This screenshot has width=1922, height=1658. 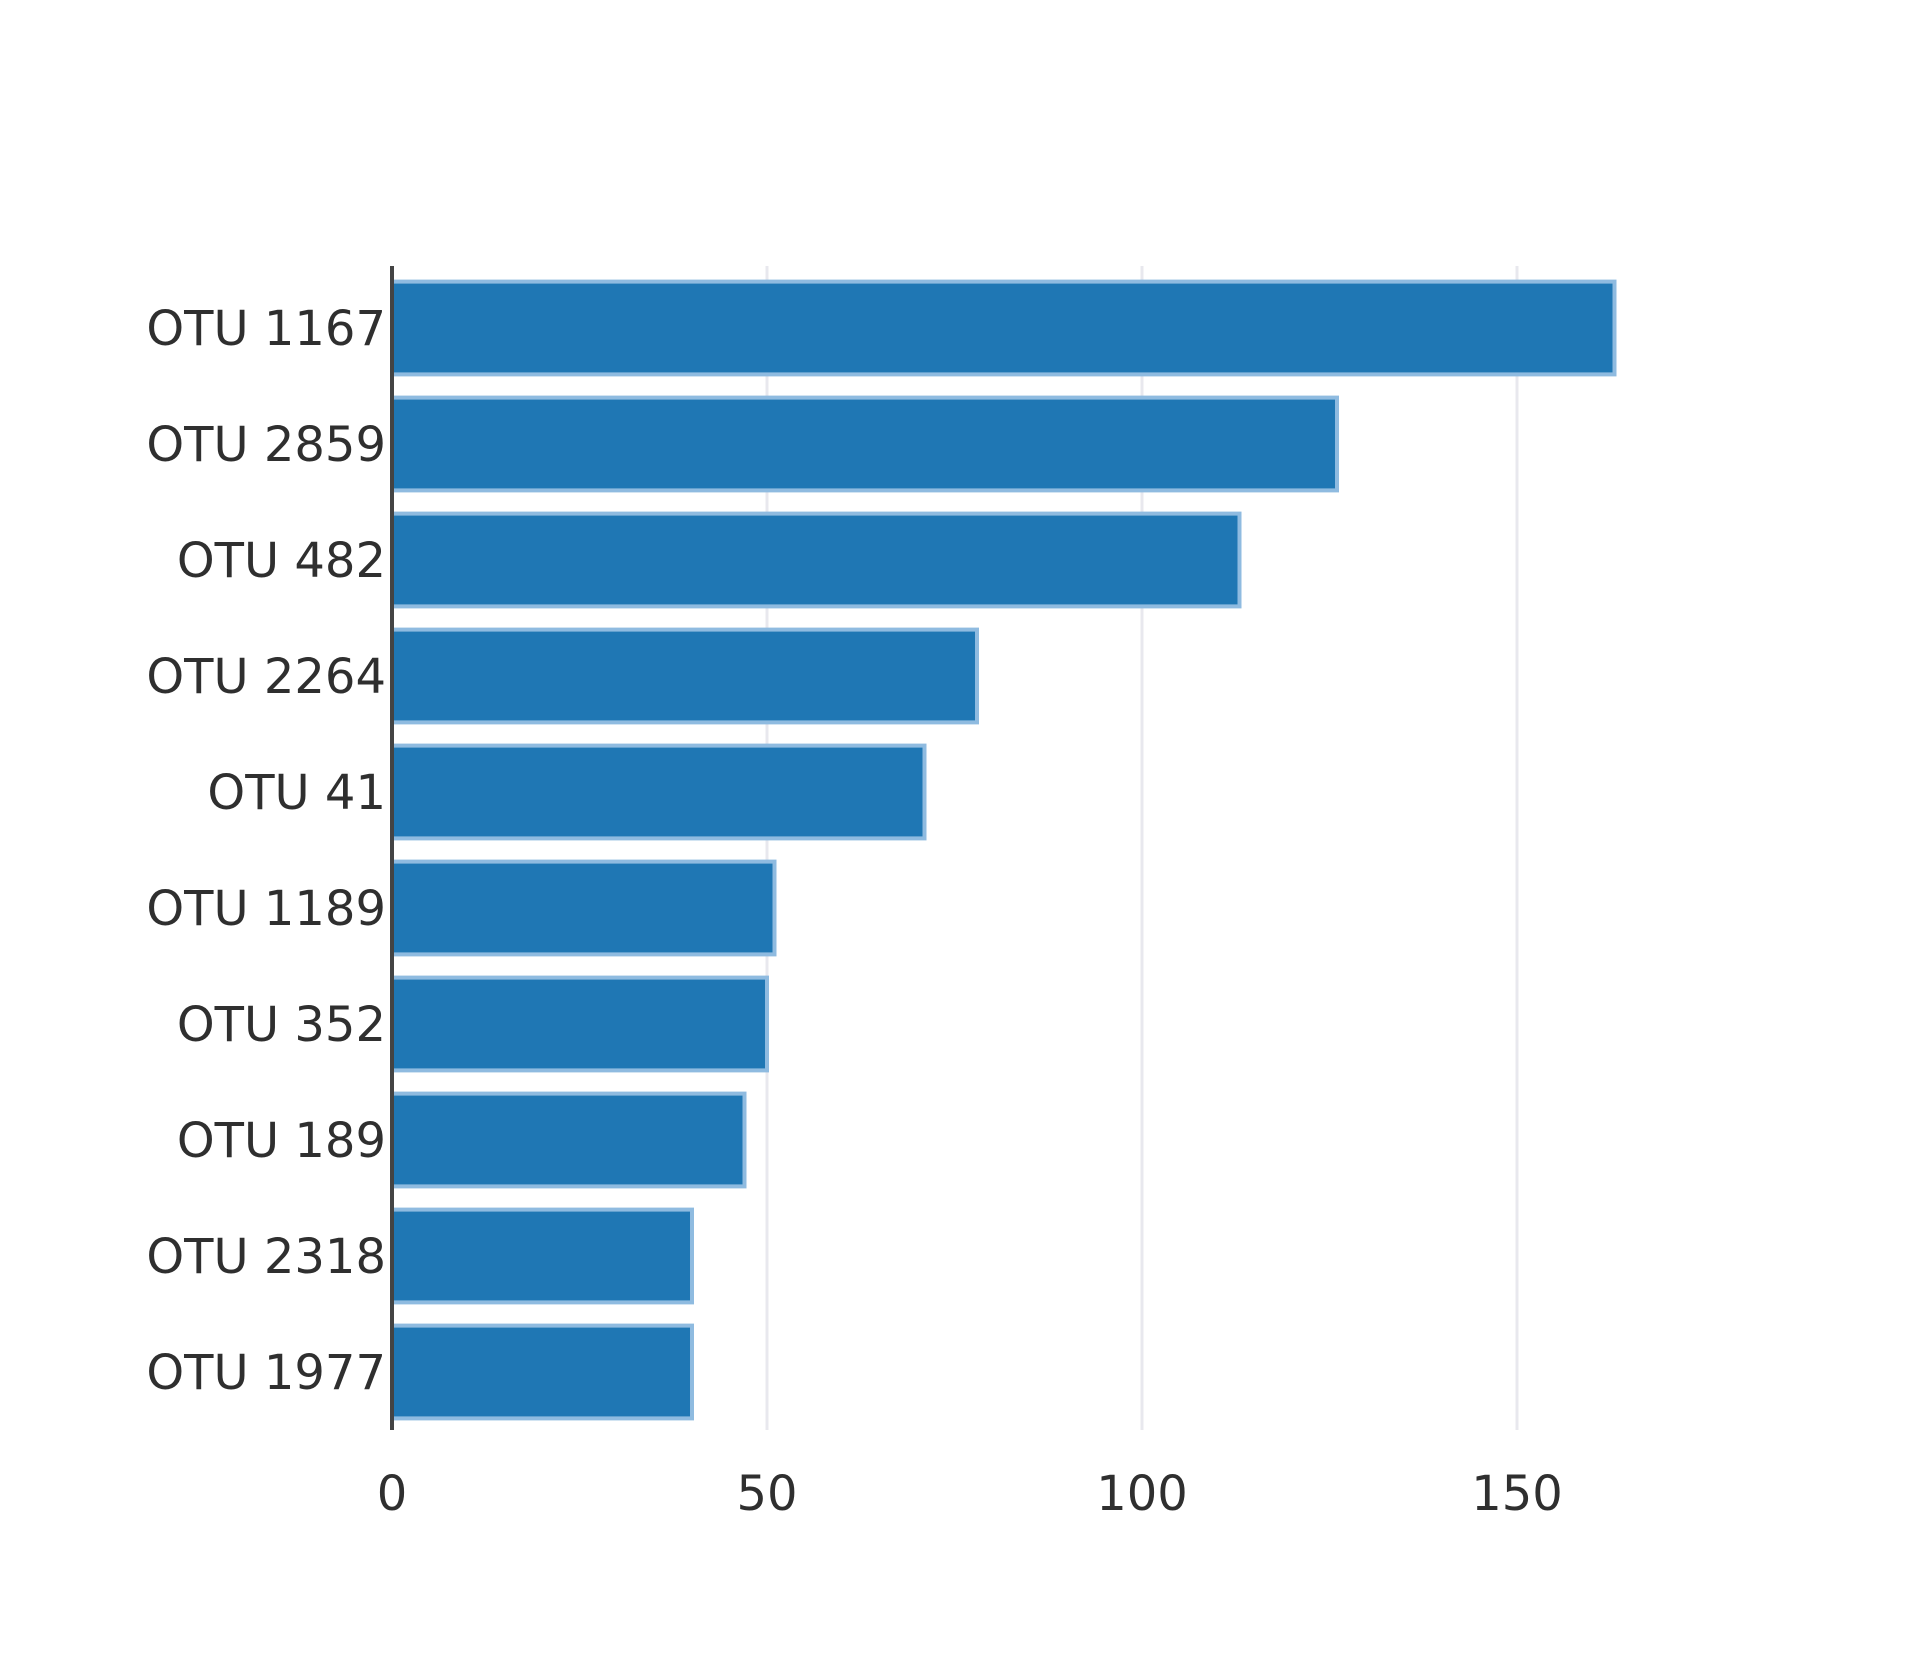 What do you see at coordinates (266, 677) in the screenshot?
I see `y-tick-label: OTU 2264` at bounding box center [266, 677].